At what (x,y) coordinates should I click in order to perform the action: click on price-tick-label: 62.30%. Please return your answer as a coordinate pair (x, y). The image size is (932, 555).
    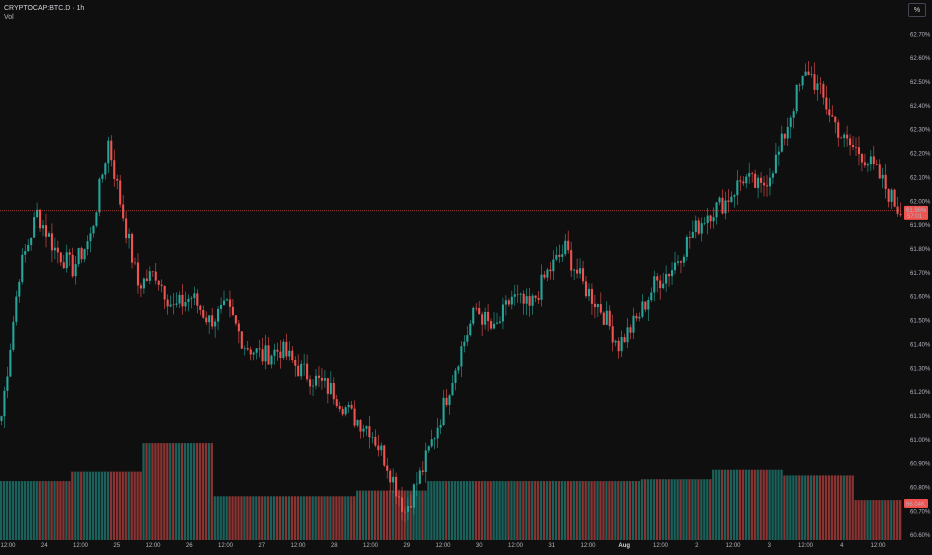
    Looking at the image, I should click on (920, 131).